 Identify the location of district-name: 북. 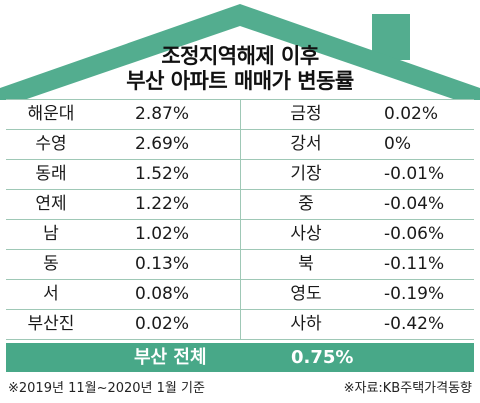
(306, 264).